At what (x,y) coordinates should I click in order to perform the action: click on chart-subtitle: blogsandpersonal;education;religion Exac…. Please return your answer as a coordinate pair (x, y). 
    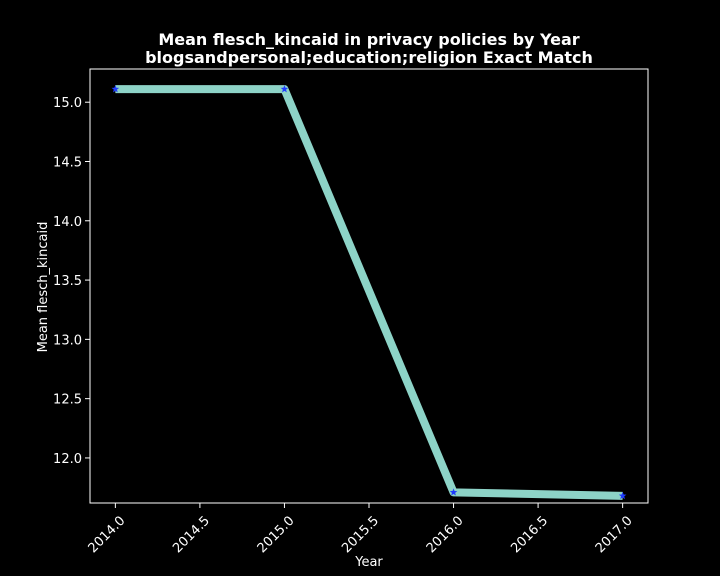
    Looking at the image, I should click on (369, 57).